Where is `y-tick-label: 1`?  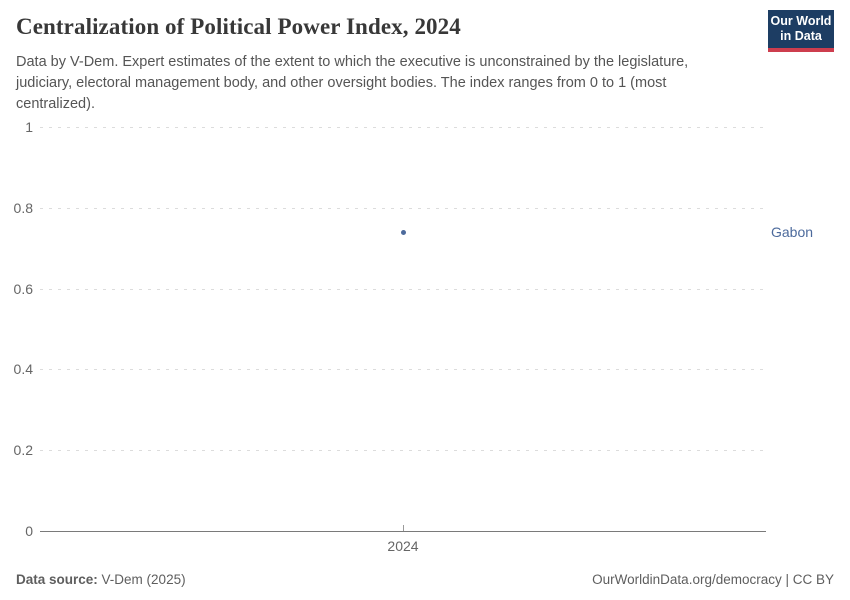
y-tick-label: 1 is located at coordinates (29, 127).